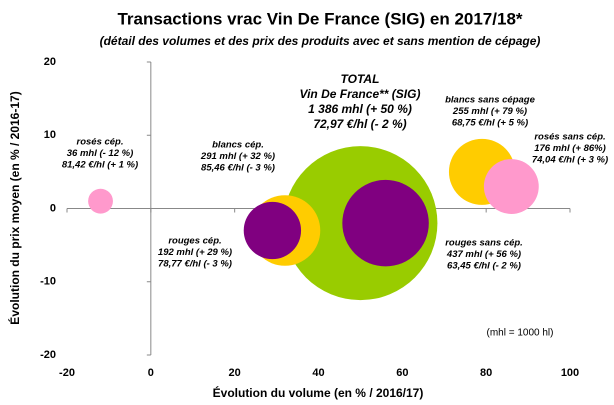 Image resolution: width=614 pixels, height=405 pixels. Describe the element at coordinates (100, 165) in the screenshot. I see `bubble-label: 81,42 €/hl (+ 1 %)` at that location.